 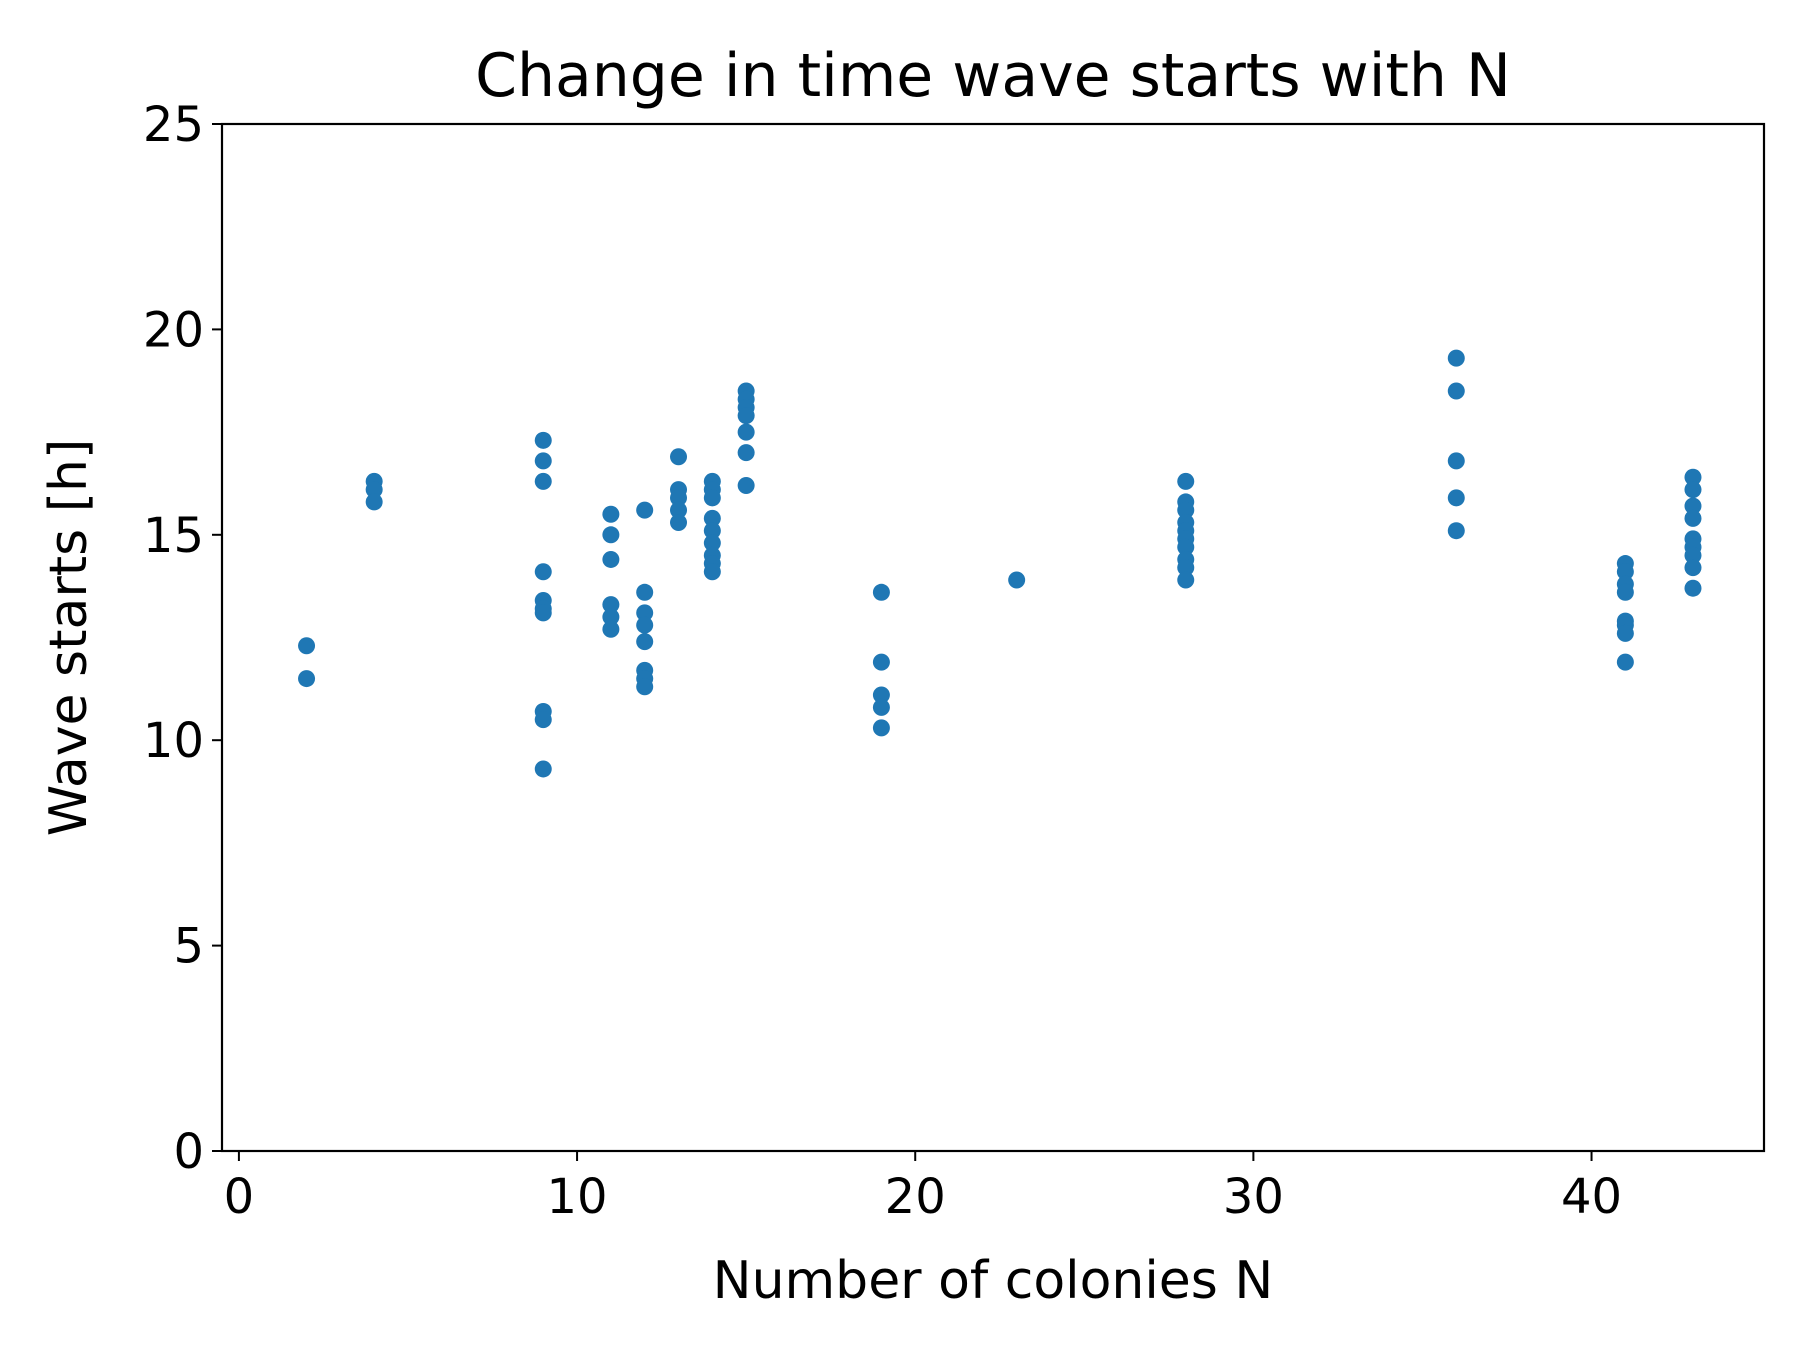 What do you see at coordinates (69, 638) in the screenshot?
I see `y-axis-title: Wave starts [h]` at bounding box center [69, 638].